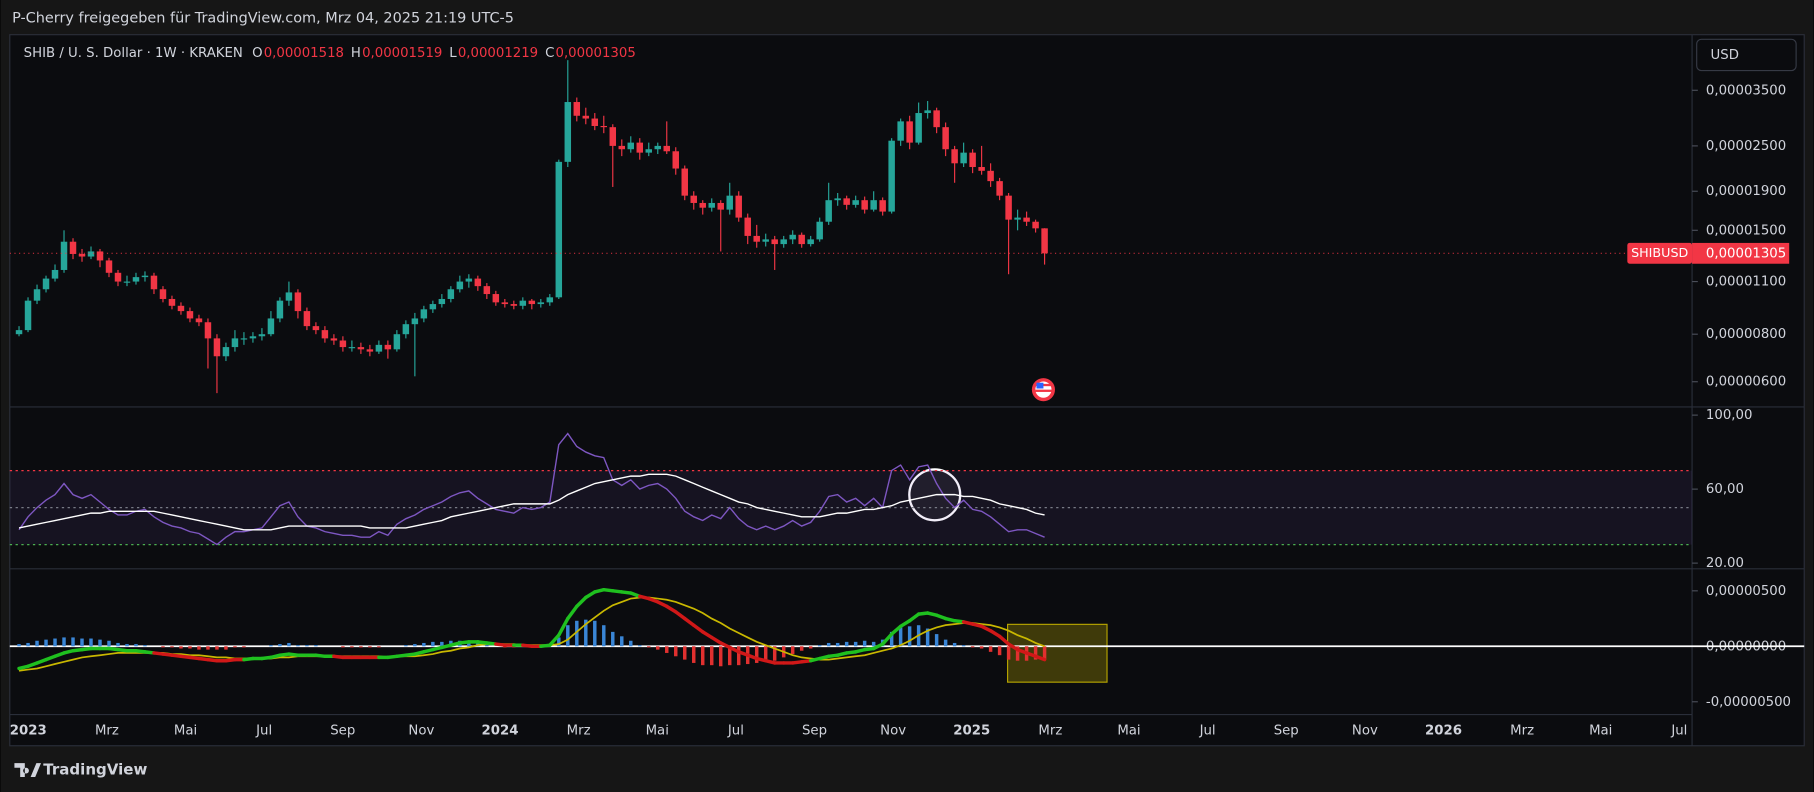 The image size is (1814, 792). What do you see at coordinates (1725, 55) in the screenshot?
I see `currency: USD` at bounding box center [1725, 55].